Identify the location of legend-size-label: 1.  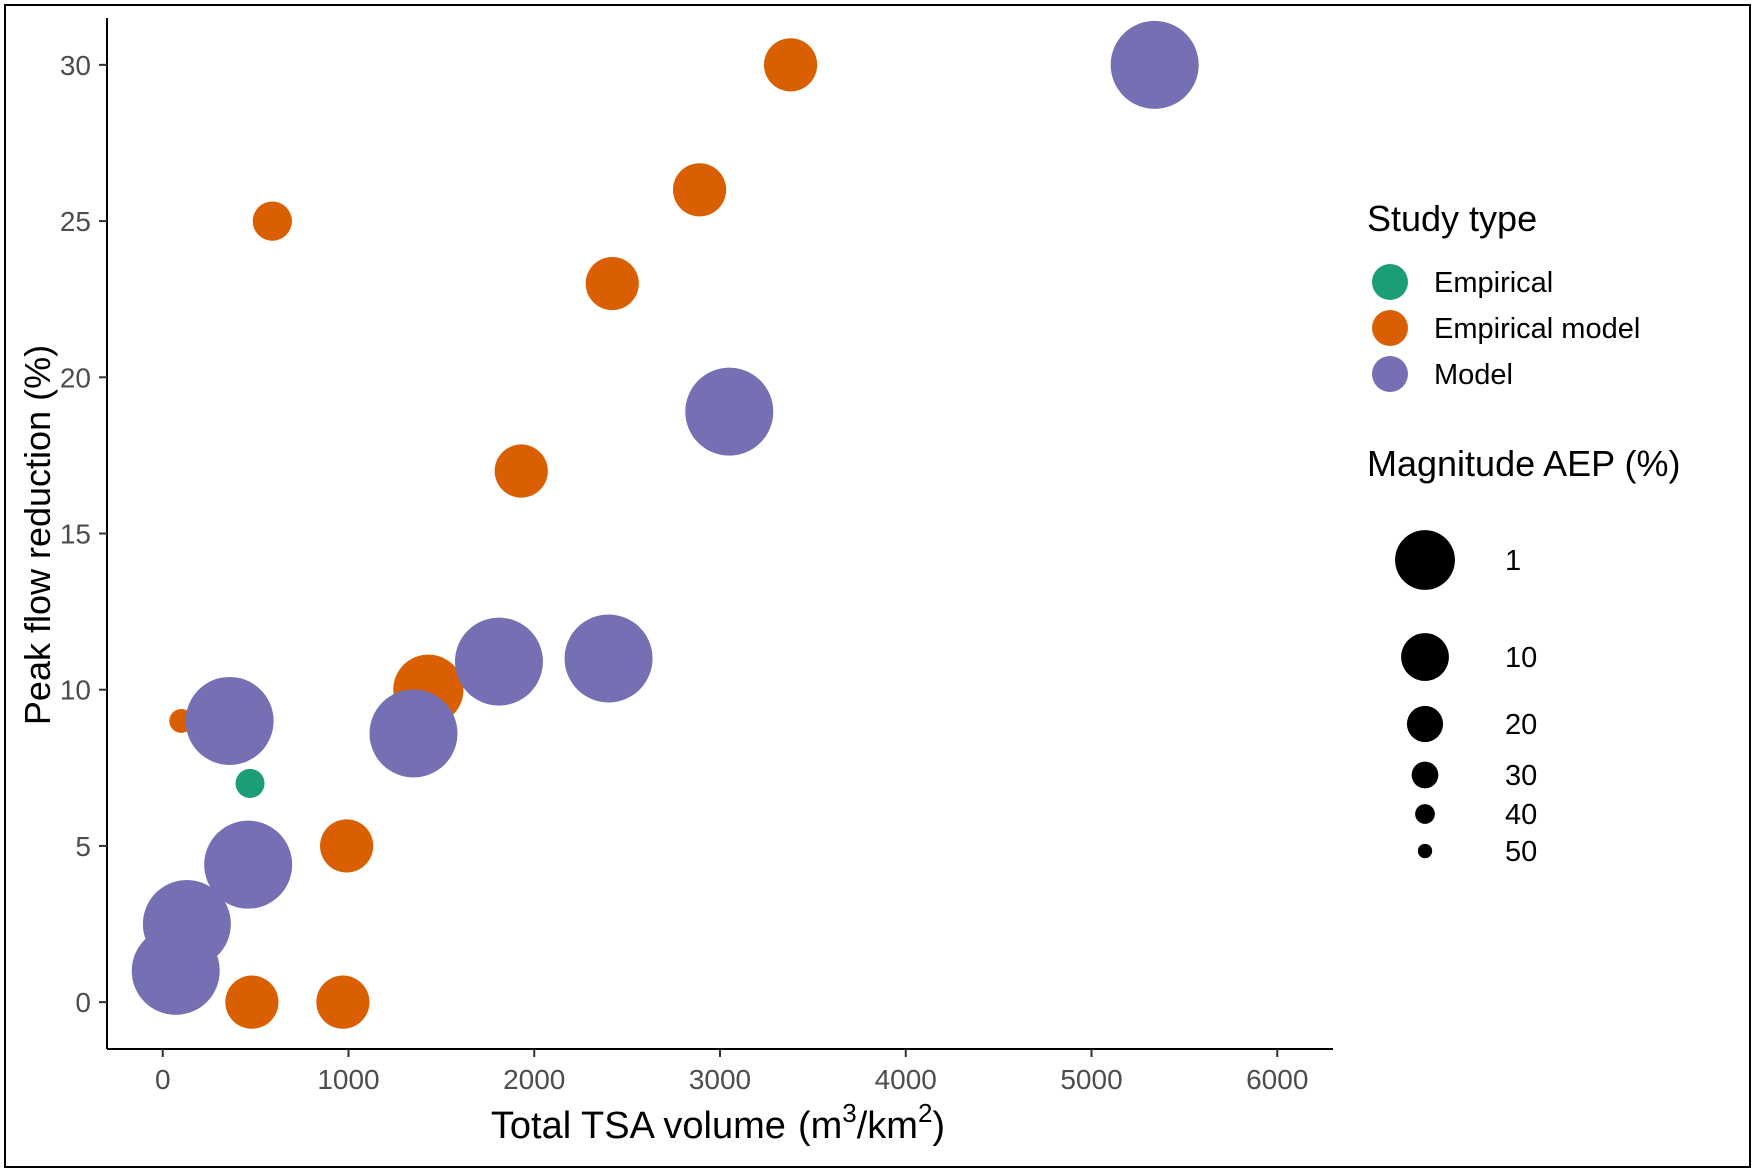
(1513, 561).